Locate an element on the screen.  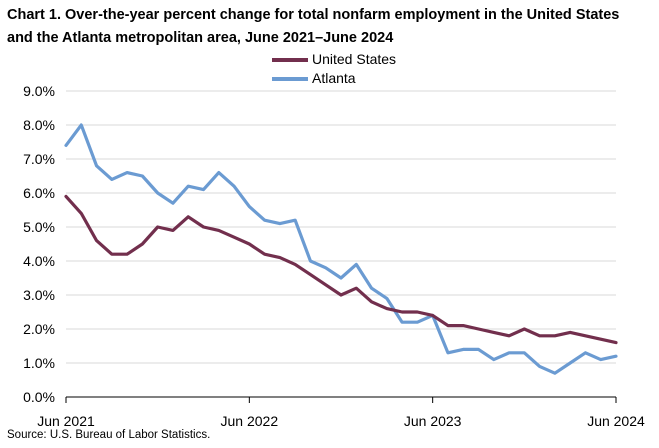
legend-item-united-states: United States is located at coordinates (334, 59).